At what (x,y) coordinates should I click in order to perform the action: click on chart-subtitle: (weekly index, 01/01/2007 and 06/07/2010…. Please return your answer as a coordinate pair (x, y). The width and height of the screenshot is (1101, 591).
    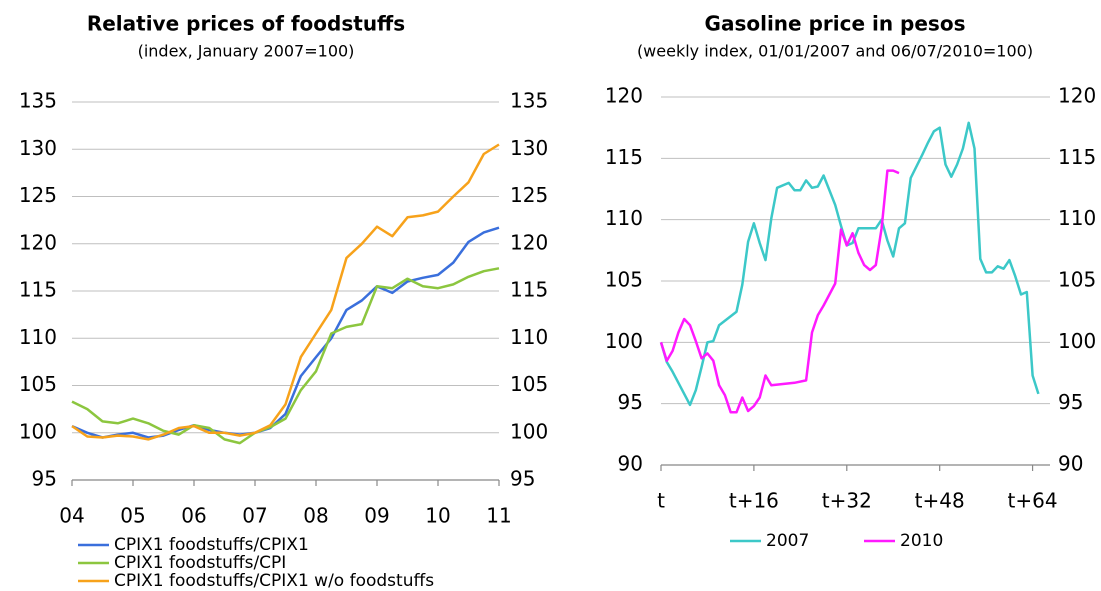
    Looking at the image, I should click on (835, 51).